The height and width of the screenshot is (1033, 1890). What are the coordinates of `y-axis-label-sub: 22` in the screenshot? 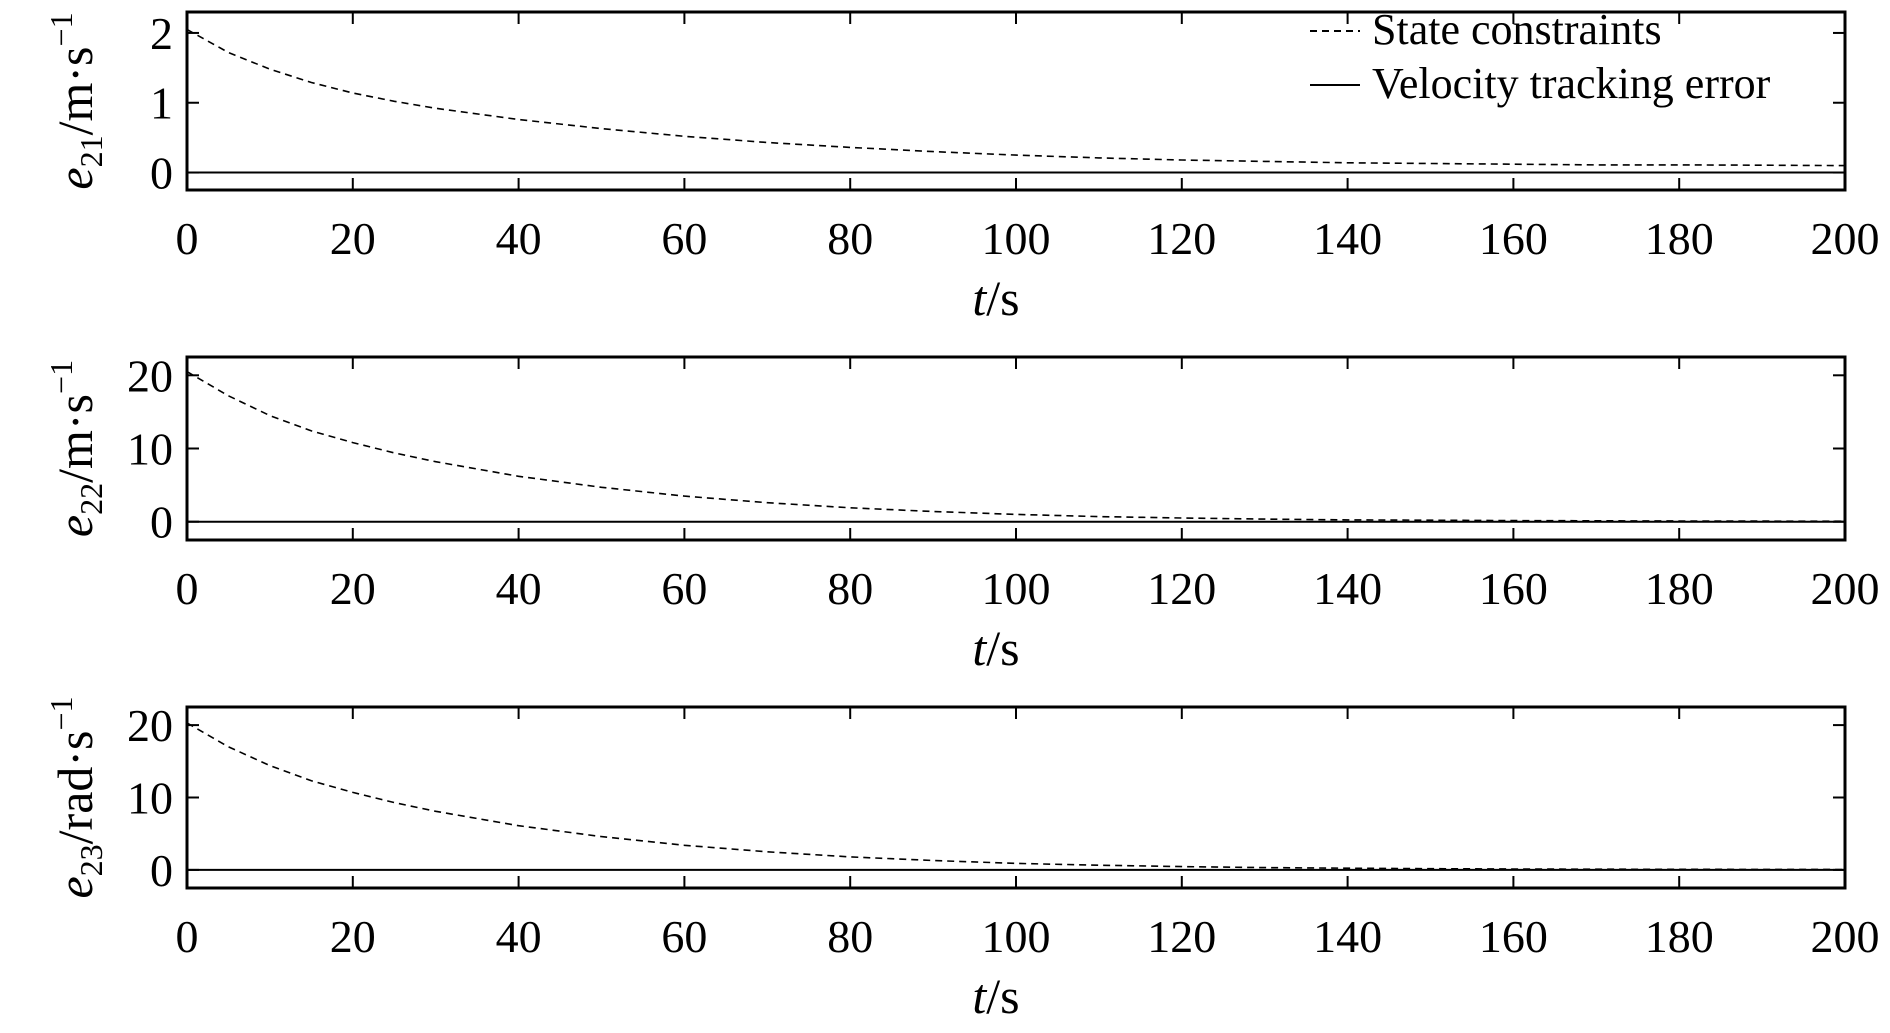 It's located at (91, 499).